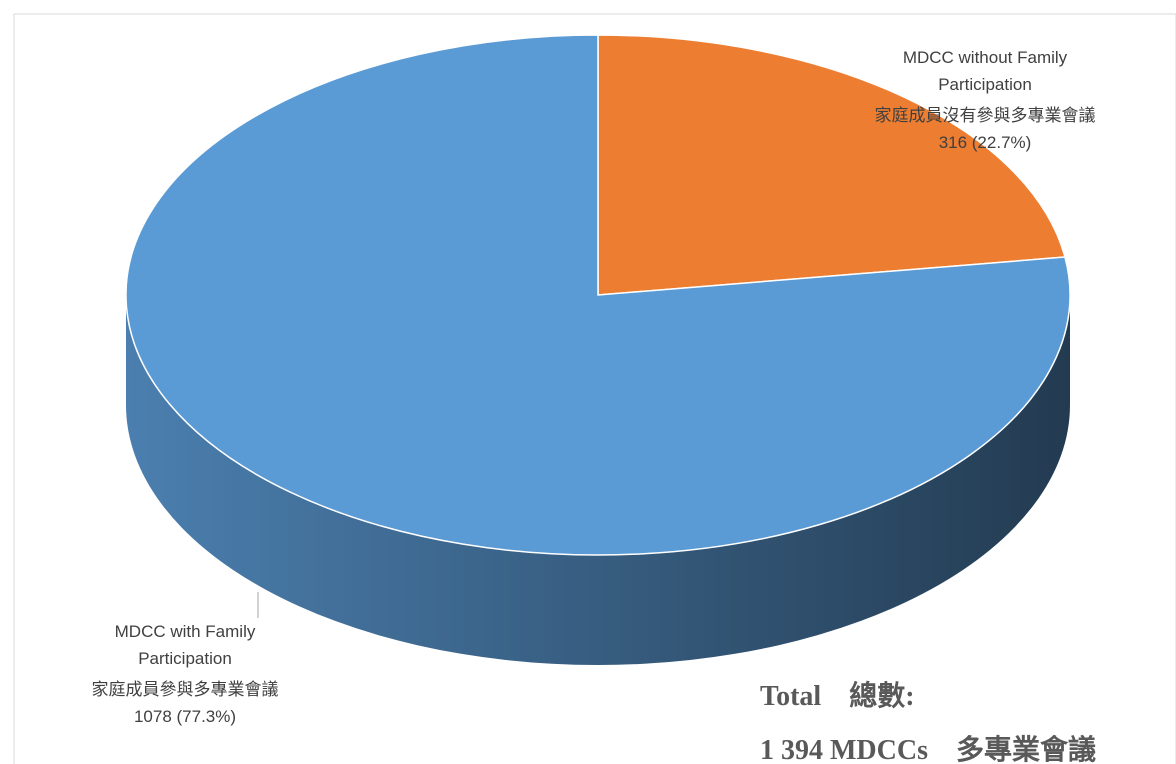 This screenshot has width=1176, height=764. I want to click on annotation: Total 總數:, so click(837, 696).